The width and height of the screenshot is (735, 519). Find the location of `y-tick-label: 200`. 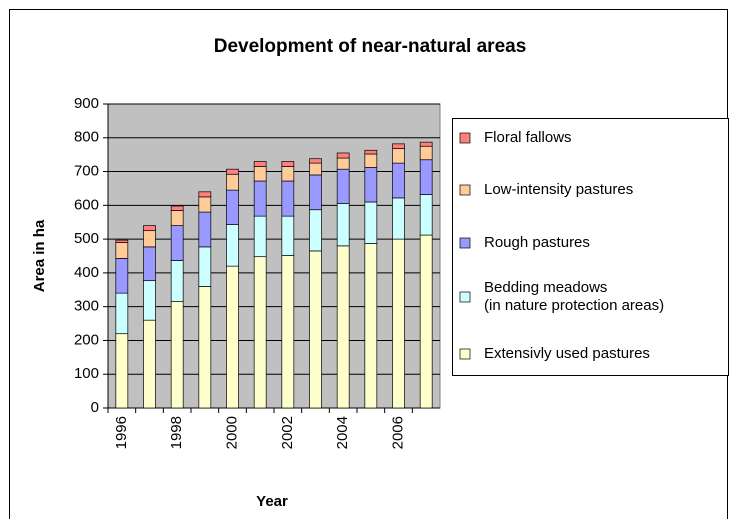

y-tick-label: 200 is located at coordinates (86, 339).